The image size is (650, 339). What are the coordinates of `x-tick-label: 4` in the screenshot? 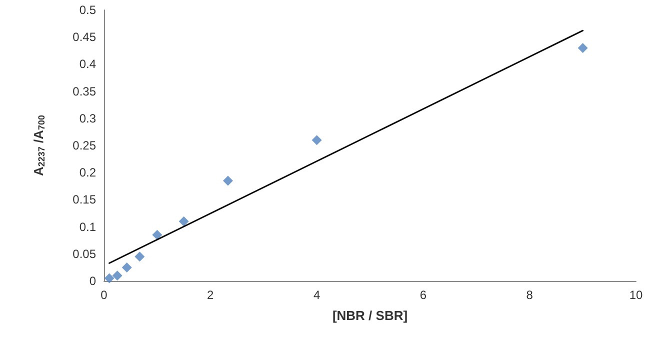 It's located at (316, 295).